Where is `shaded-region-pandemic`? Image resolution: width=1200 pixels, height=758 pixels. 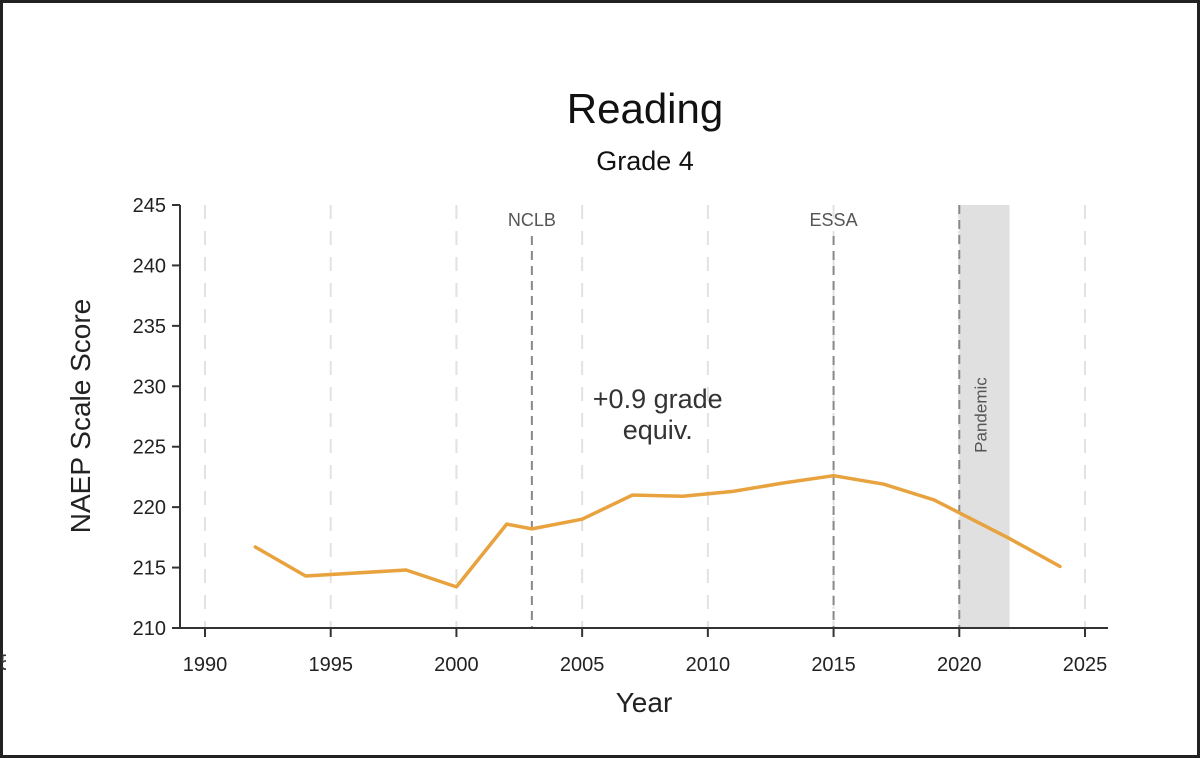 shaded-region-pandemic is located at coordinates (984, 416).